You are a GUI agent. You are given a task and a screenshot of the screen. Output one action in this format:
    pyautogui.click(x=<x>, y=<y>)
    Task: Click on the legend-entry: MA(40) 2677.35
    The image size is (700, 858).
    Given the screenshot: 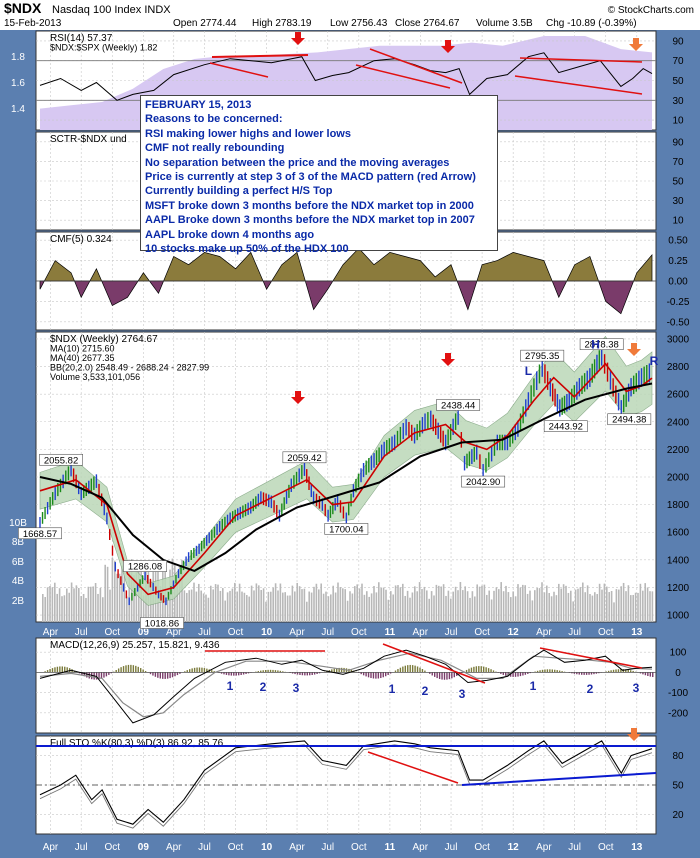 What is the action you would take?
    pyautogui.click(x=82, y=358)
    